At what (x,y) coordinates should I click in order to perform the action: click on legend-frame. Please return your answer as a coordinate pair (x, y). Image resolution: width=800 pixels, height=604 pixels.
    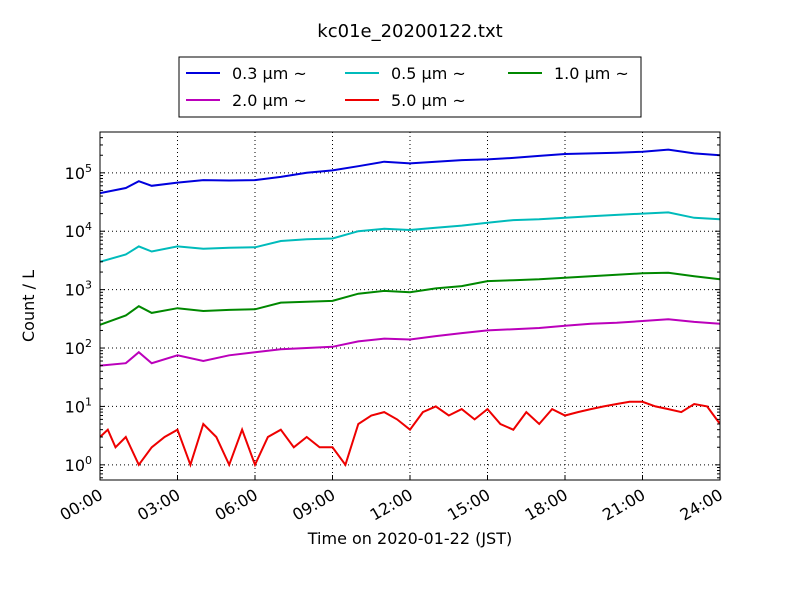
    Looking at the image, I should click on (410, 87).